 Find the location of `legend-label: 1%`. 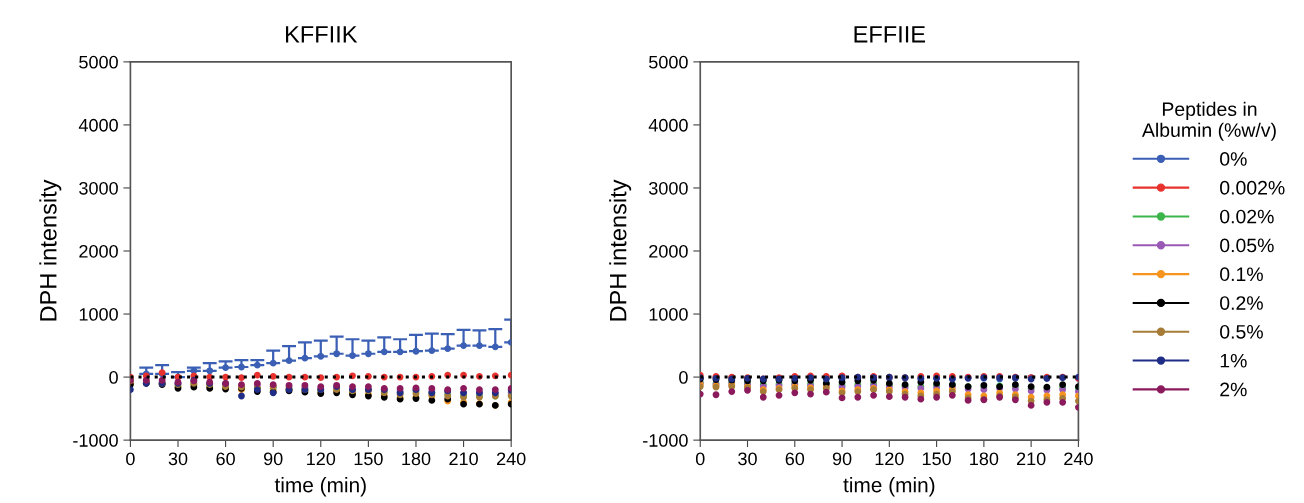

legend-label: 1% is located at coordinates (1233, 360).